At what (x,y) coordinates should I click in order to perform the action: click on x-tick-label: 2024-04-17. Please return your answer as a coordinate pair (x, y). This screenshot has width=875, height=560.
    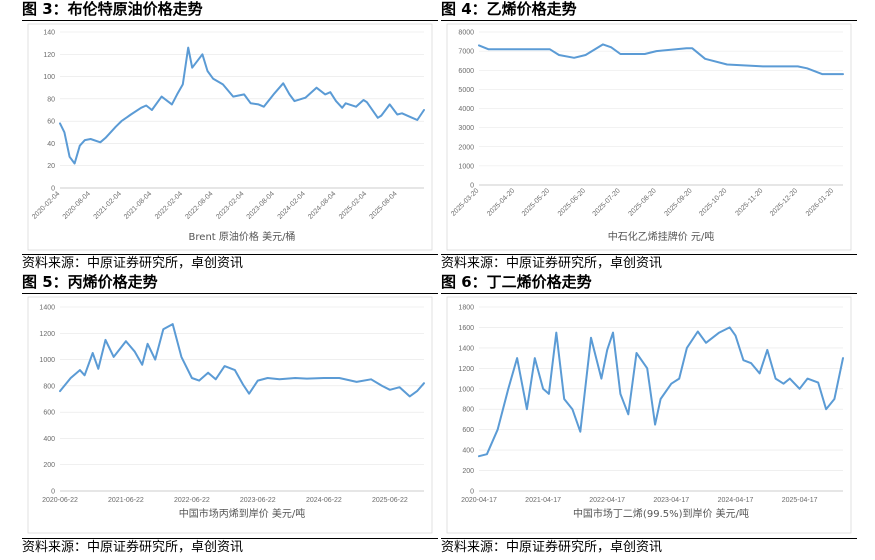
    Looking at the image, I should click on (736, 500).